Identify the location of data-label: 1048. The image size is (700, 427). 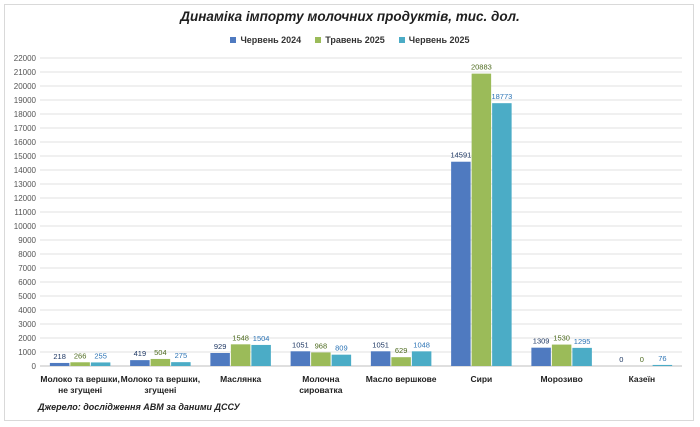
(421, 344).